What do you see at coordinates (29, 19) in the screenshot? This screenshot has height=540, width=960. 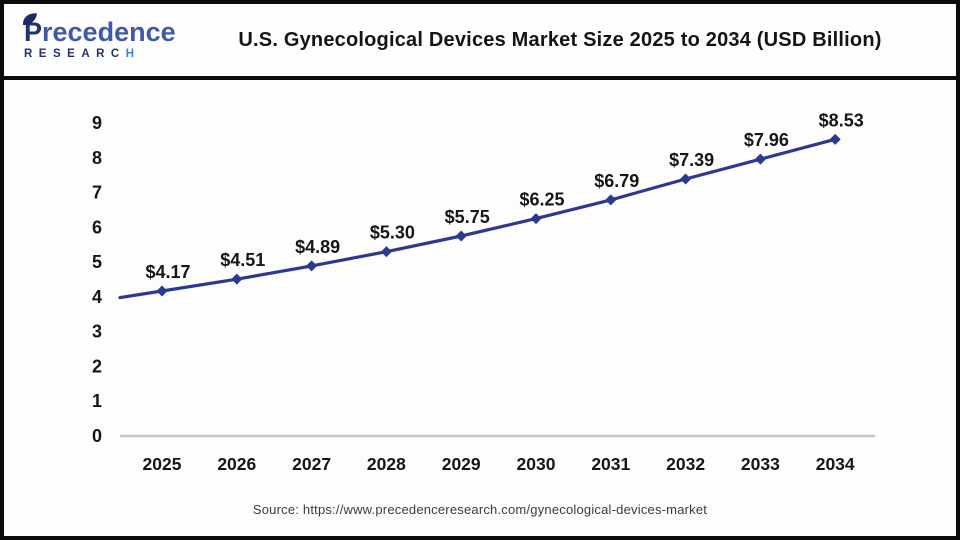 I see `leaf-icon` at bounding box center [29, 19].